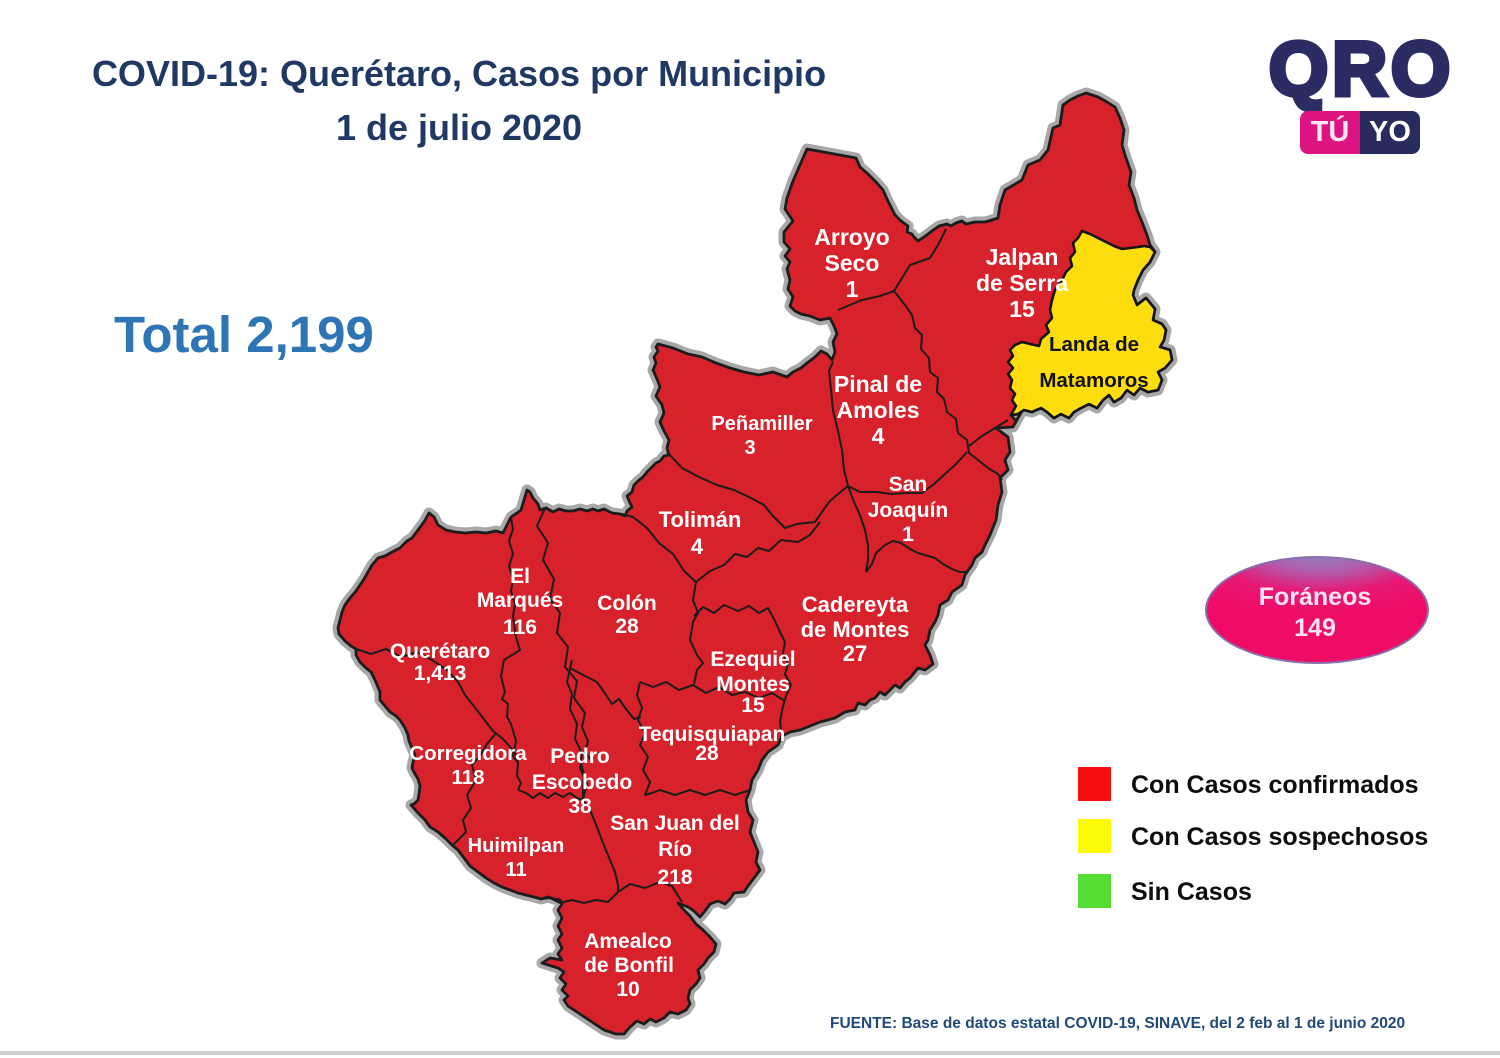 This screenshot has height=1058, width=1500. What do you see at coordinates (753, 684) in the screenshot?
I see `svg-text: Montes` at bounding box center [753, 684].